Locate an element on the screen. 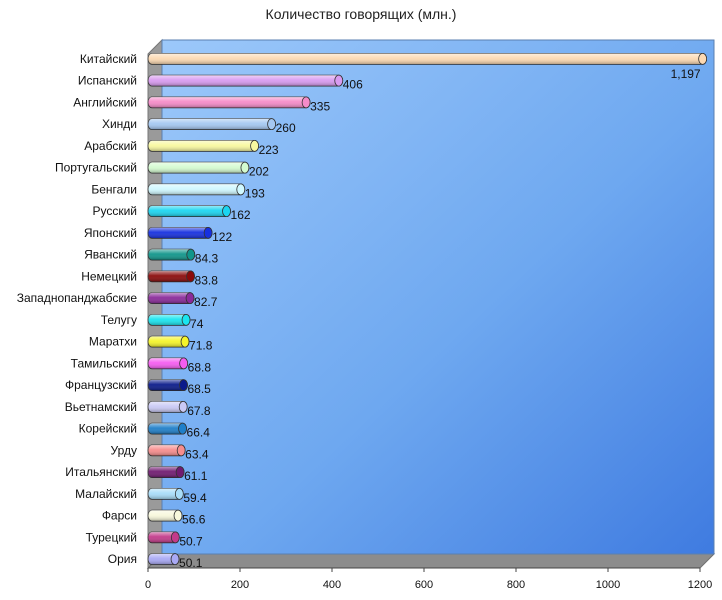  category-label: Западнопанджабские is located at coordinates (77, 298).